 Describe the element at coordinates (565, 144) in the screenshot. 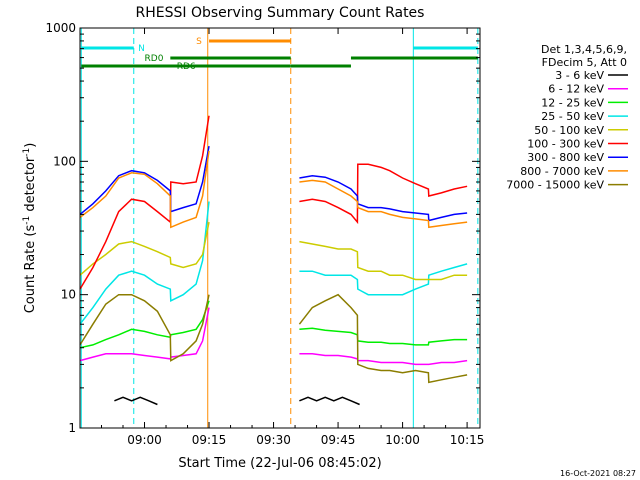

I see `legend-entry-label: 100 - 300 keV` at that location.